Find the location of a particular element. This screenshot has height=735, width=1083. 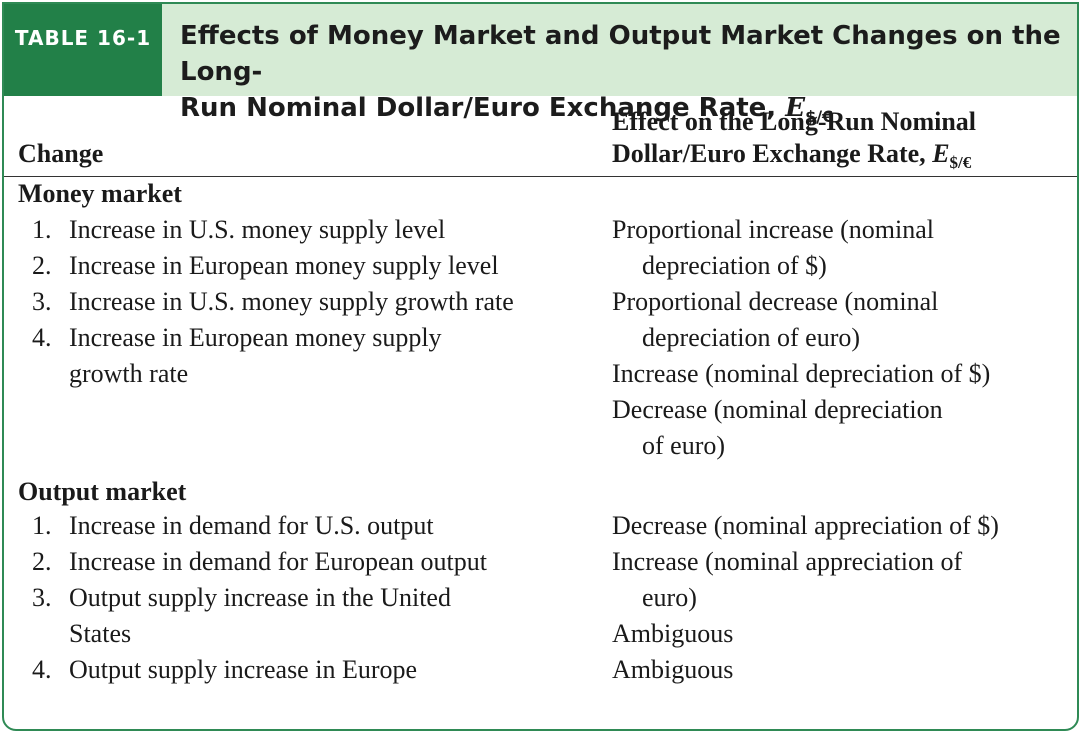

header-divider is located at coordinates (540, 176).